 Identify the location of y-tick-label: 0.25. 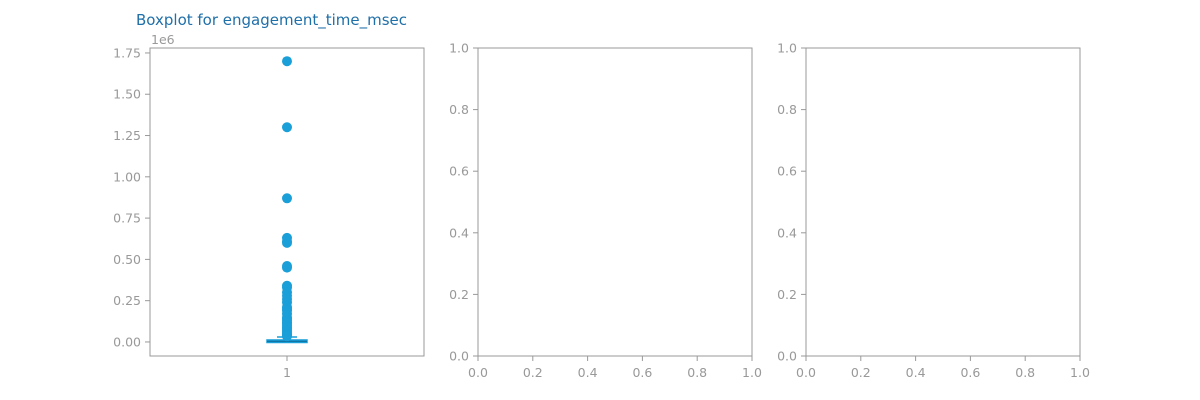
(127, 300).